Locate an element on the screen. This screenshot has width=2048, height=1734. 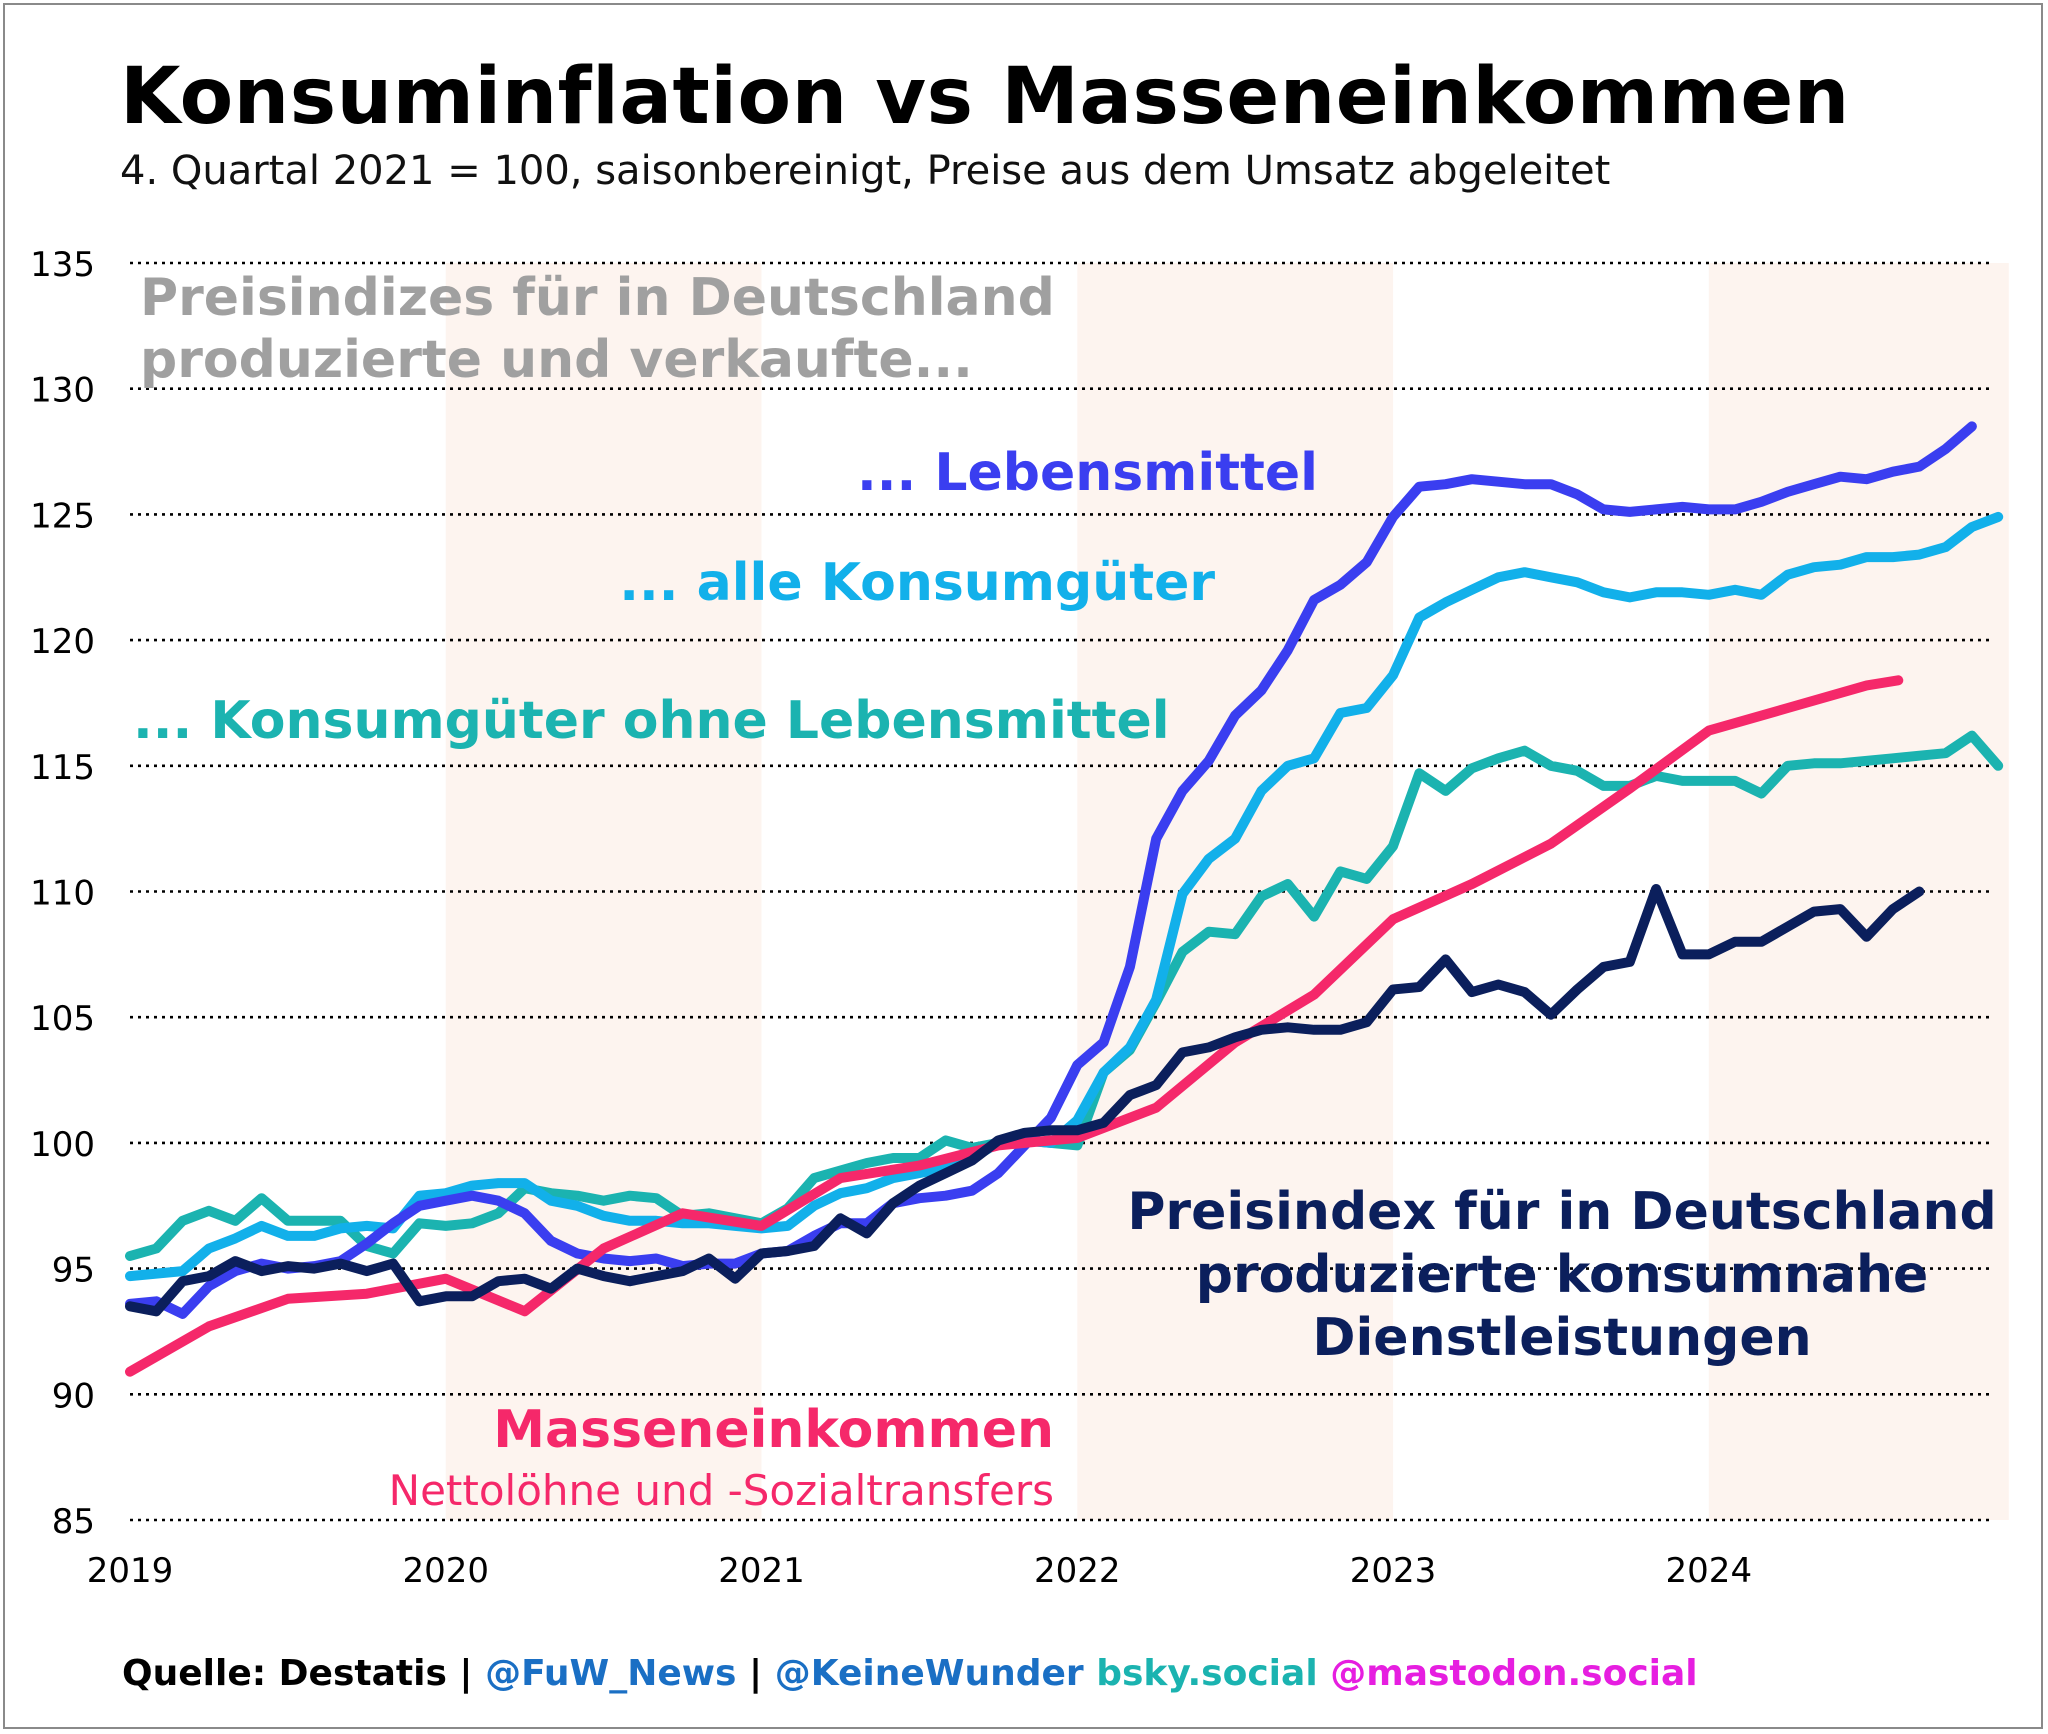
x-tick-label-2020: 2020 is located at coordinates (445, 1571).